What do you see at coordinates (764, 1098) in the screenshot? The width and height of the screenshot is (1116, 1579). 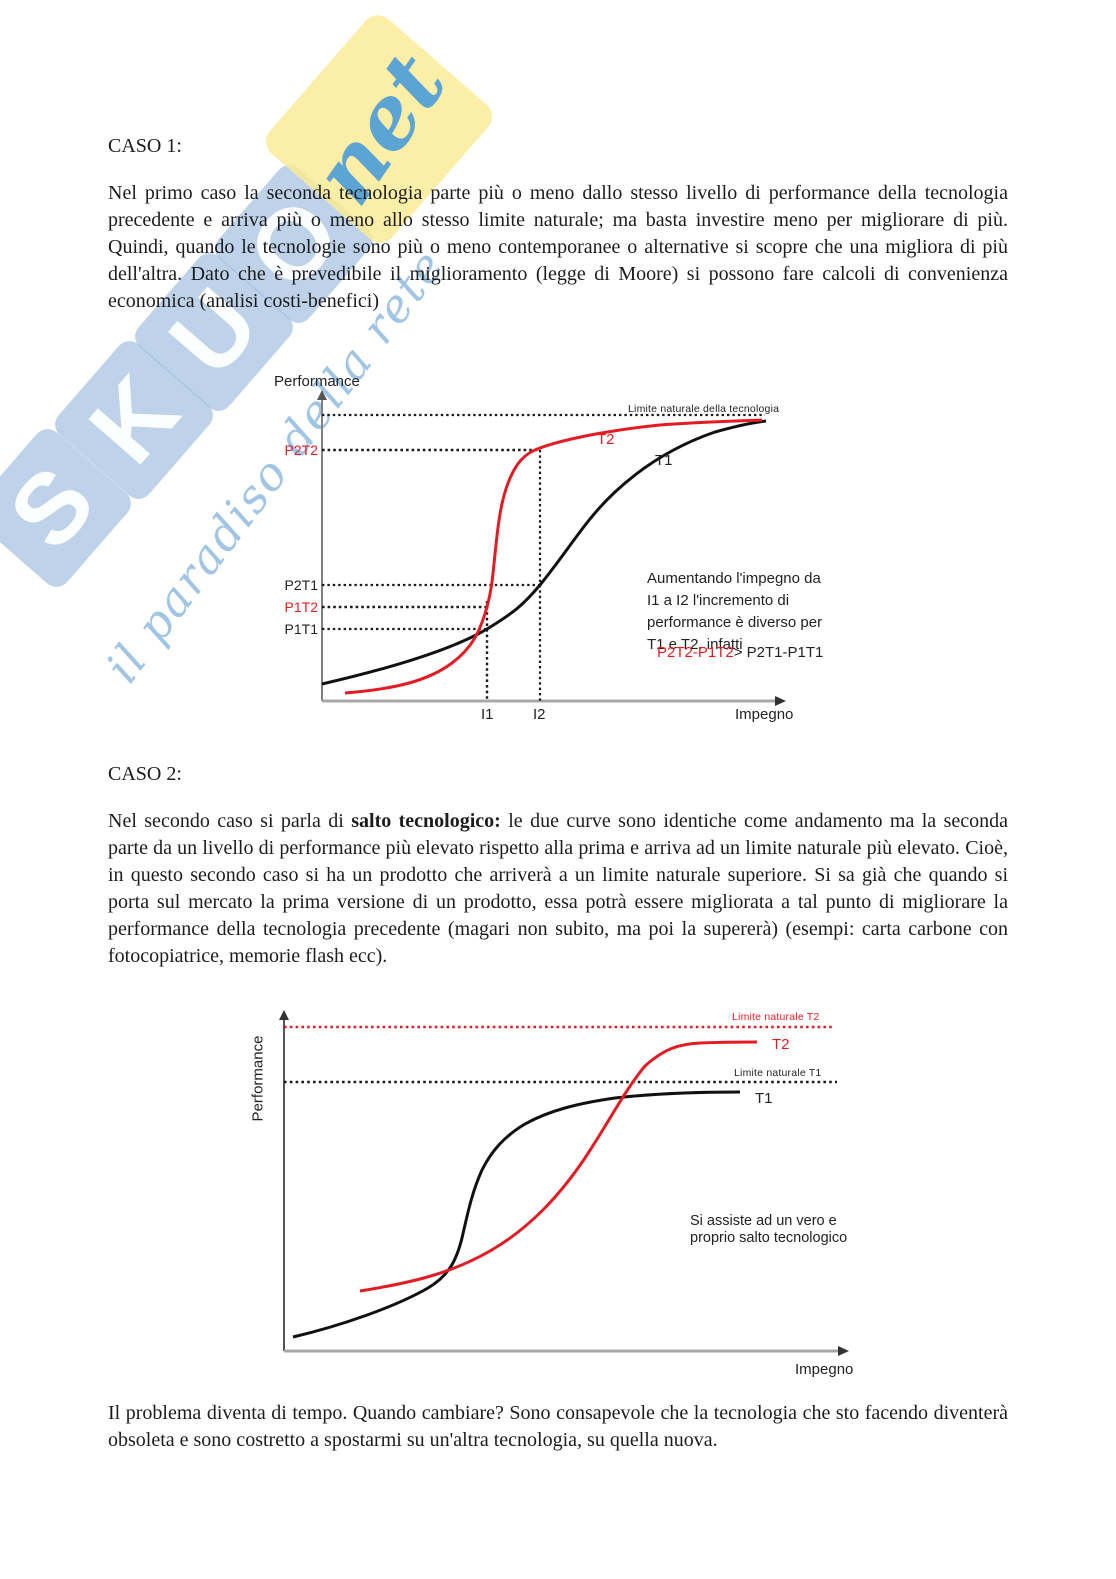 I see `chart2-t1-curve-label: T1` at bounding box center [764, 1098].